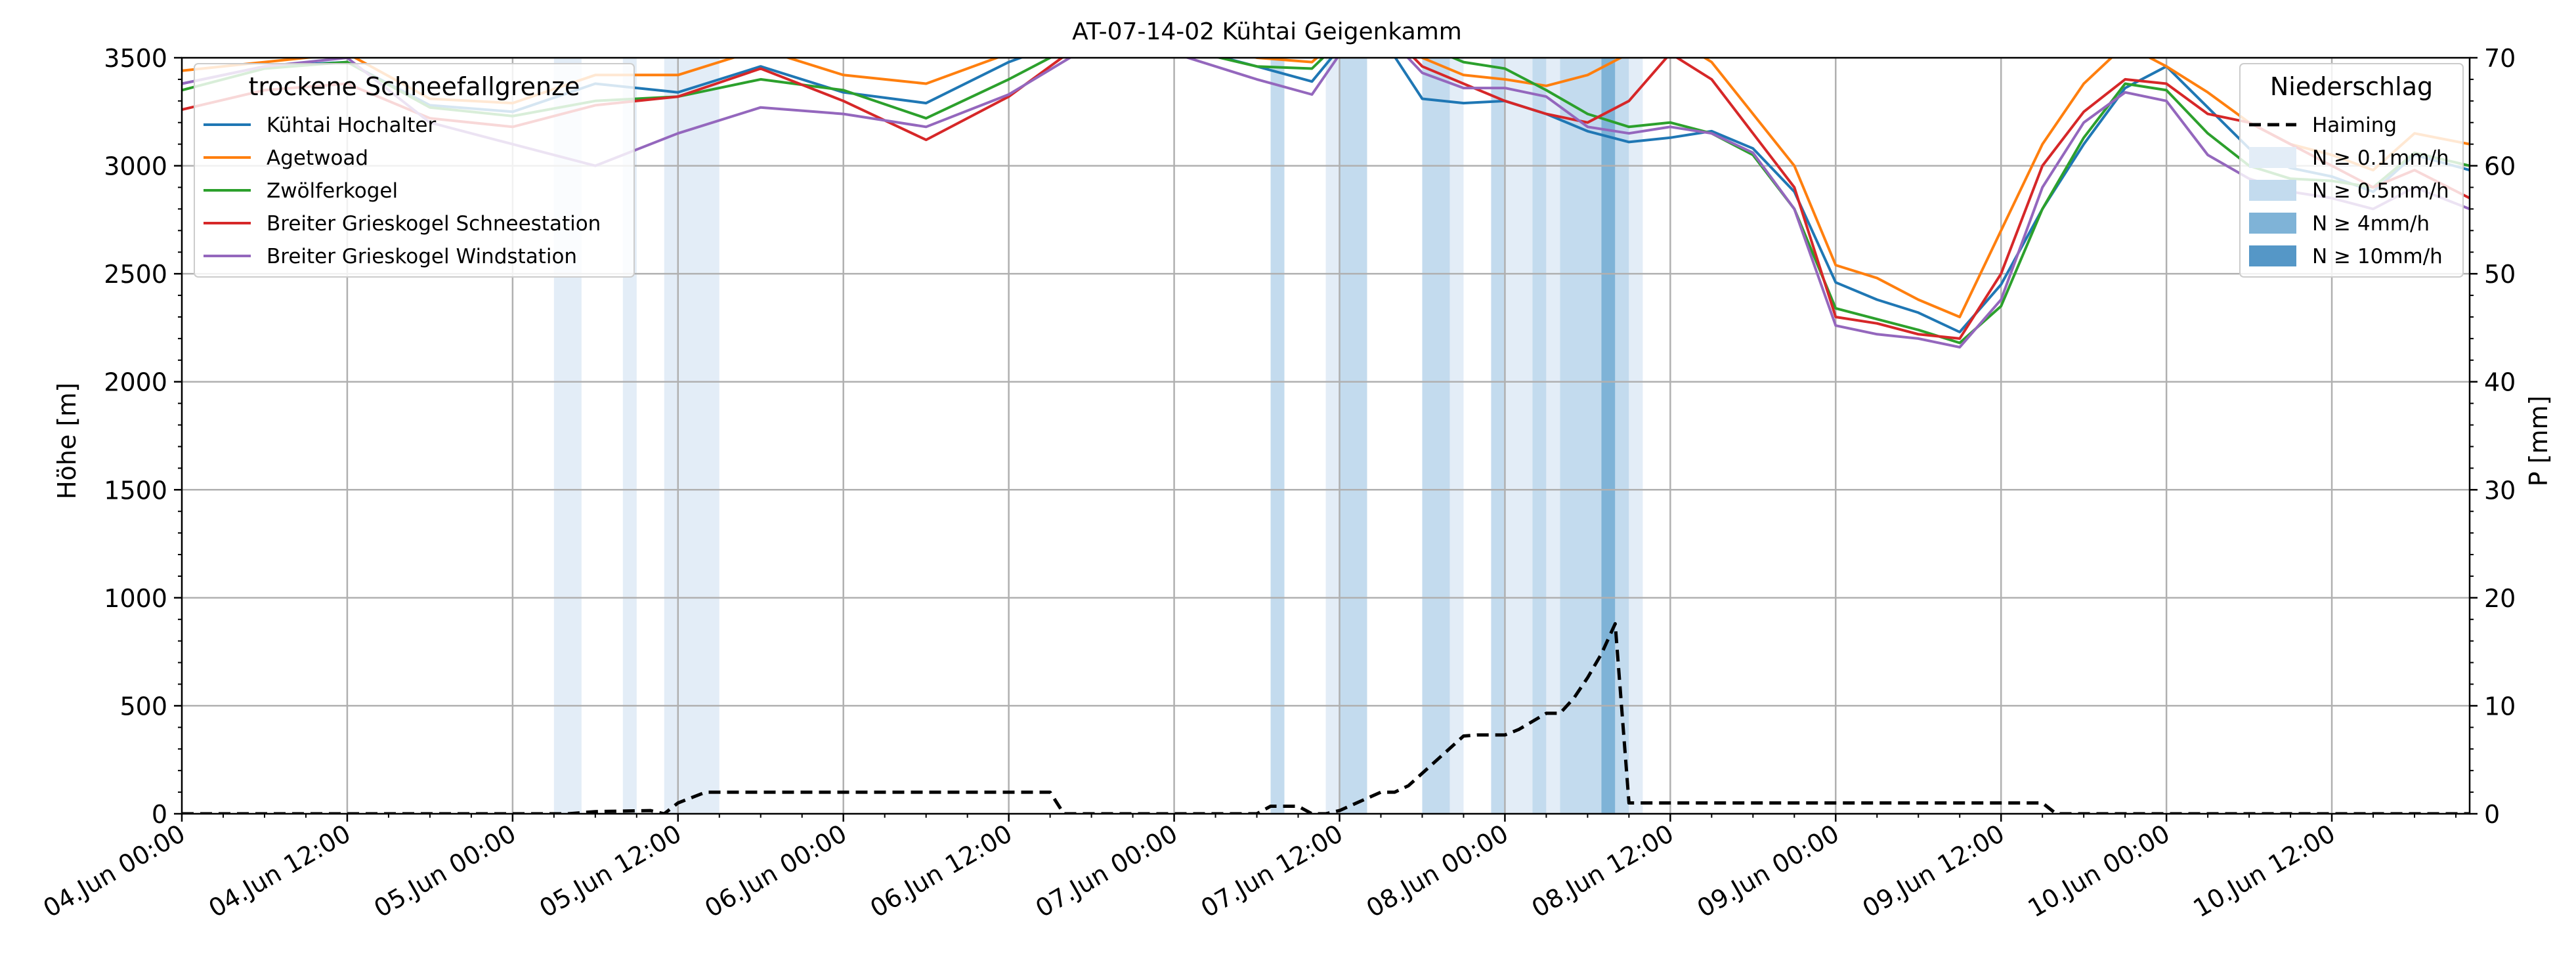 This screenshot has width=2576, height=968. I want to click on legend-left-entry: Agetwoad, so click(317, 158).